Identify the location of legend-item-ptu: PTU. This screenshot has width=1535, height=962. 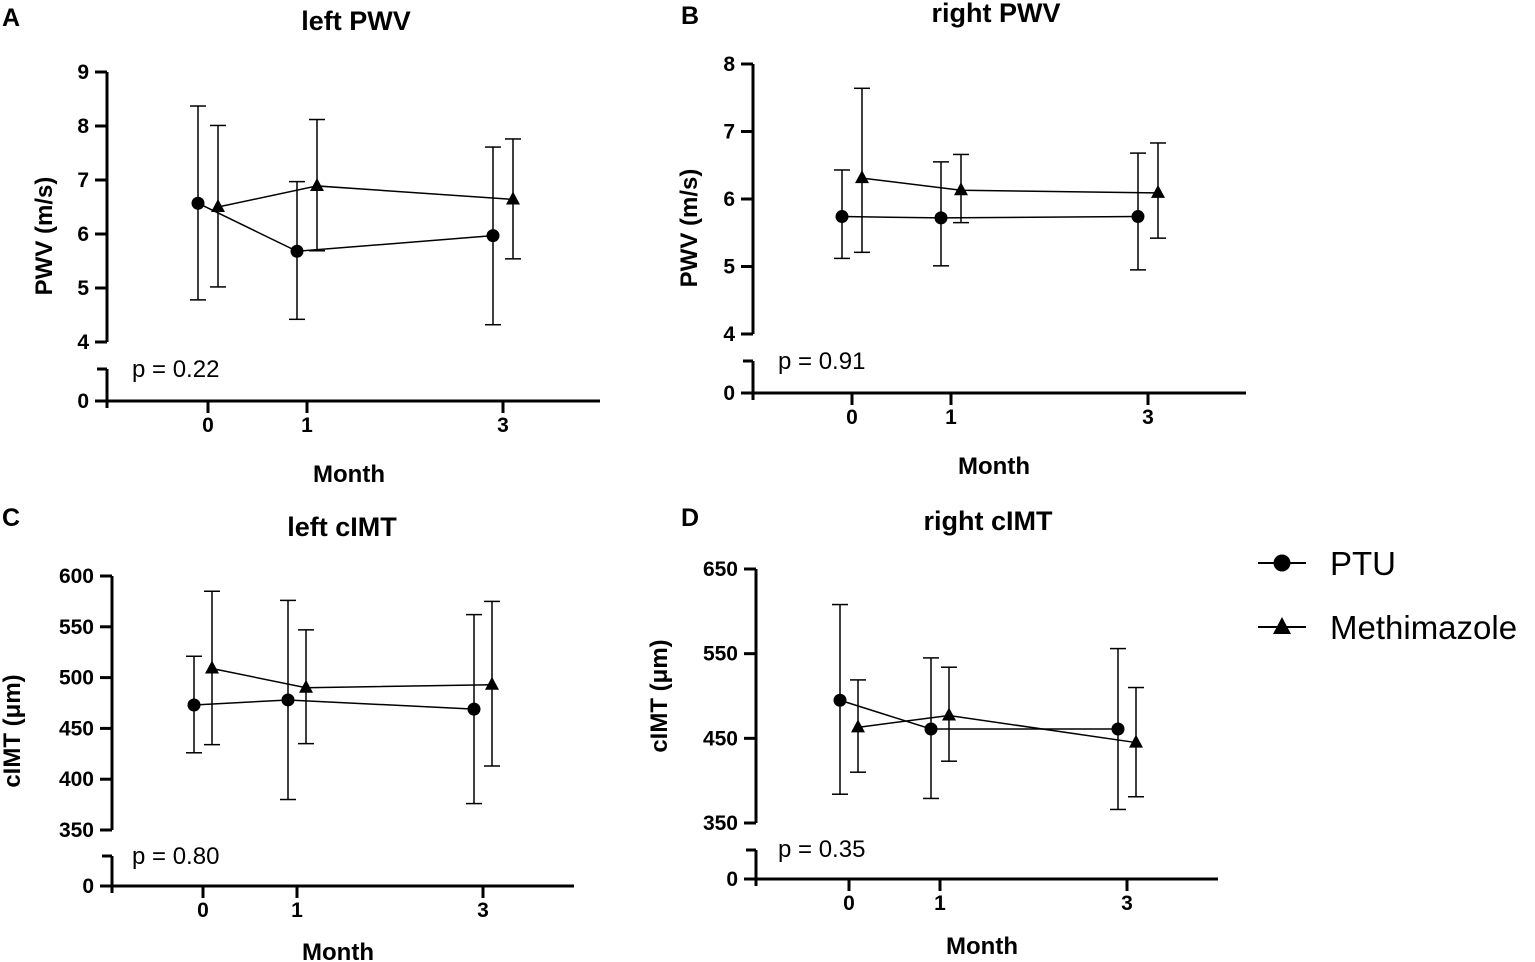
(1327, 563).